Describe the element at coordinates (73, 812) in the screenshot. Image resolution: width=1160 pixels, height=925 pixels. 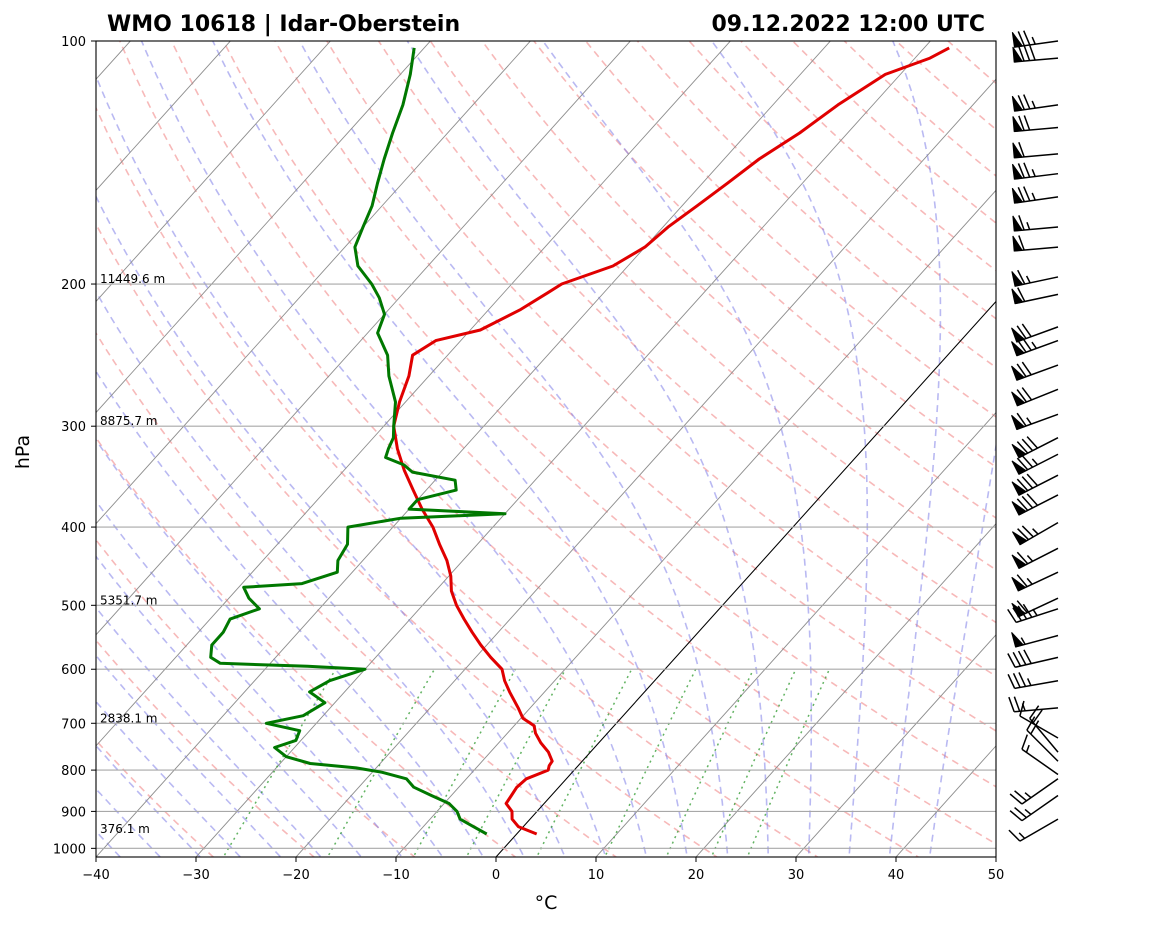
I see `y-tick-label: 900` at that location.